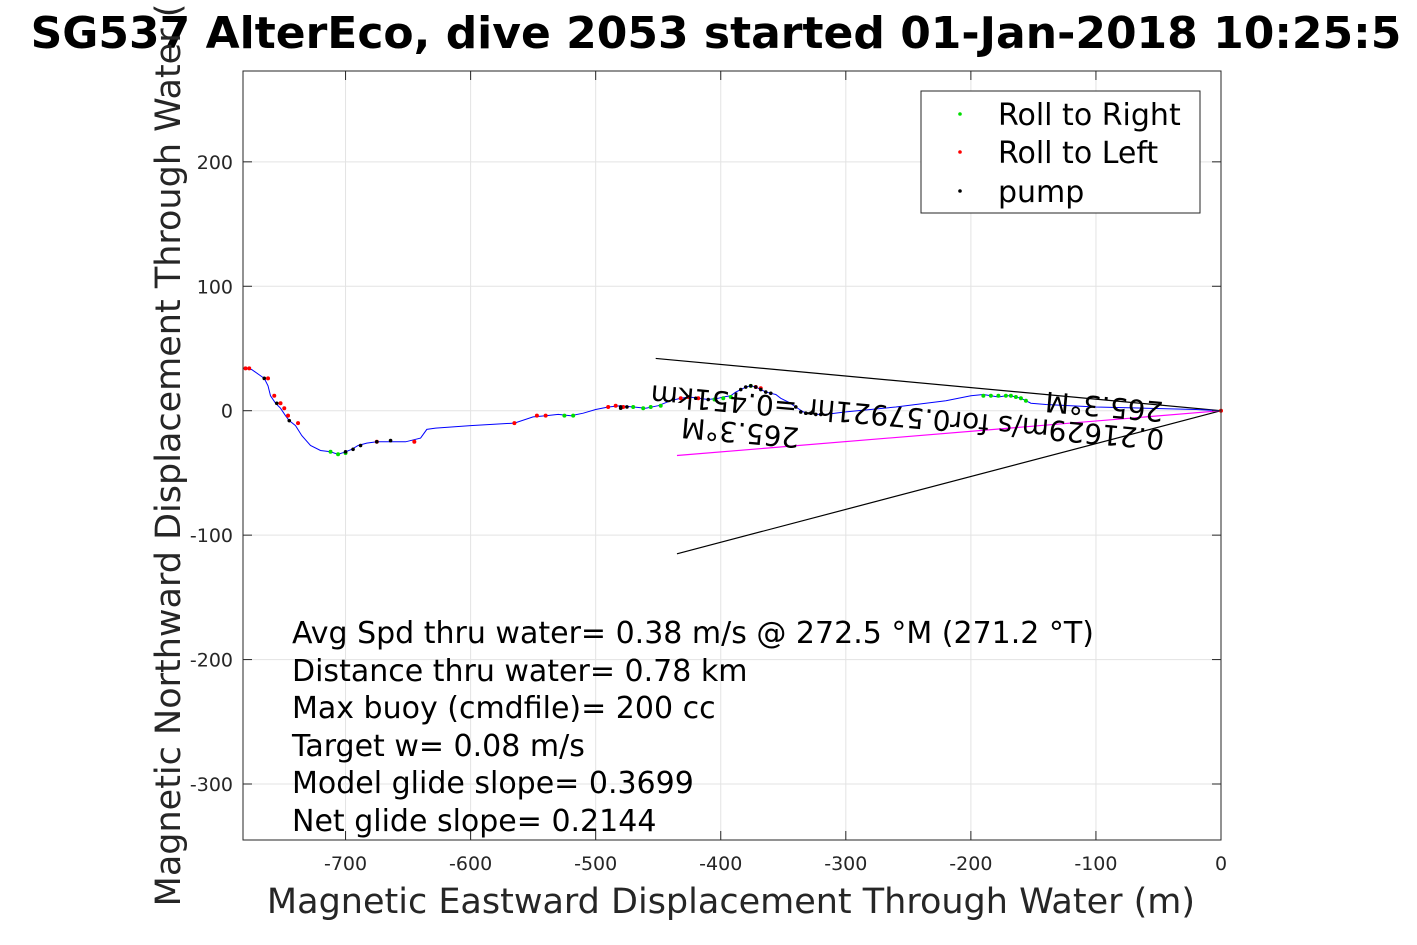 Image resolution: width=1417 pixels, height=945 pixels. What do you see at coordinates (474, 821) in the screenshot?
I see `stat-net-glide-slope: Net glide slope= 0.2144` at bounding box center [474, 821].